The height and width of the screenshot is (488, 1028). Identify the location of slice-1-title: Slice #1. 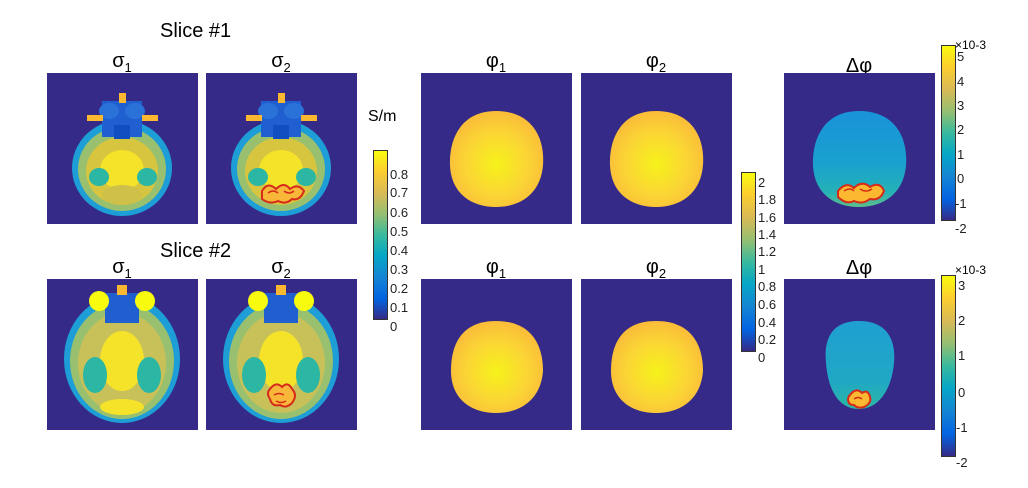
(196, 31).